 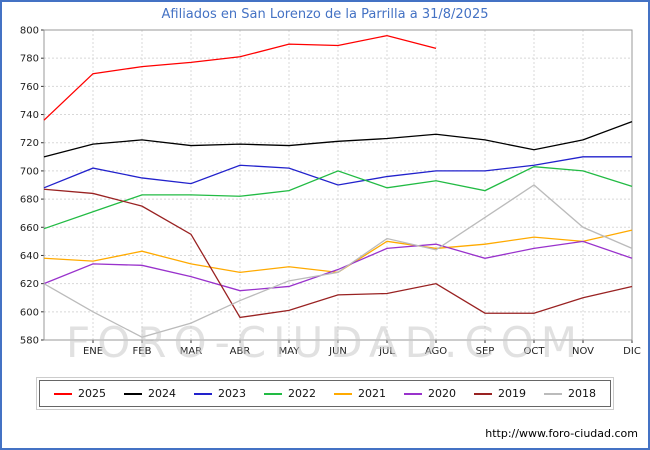 What do you see at coordinates (63, 393) in the screenshot?
I see `legend-swatch-2025` at bounding box center [63, 393].